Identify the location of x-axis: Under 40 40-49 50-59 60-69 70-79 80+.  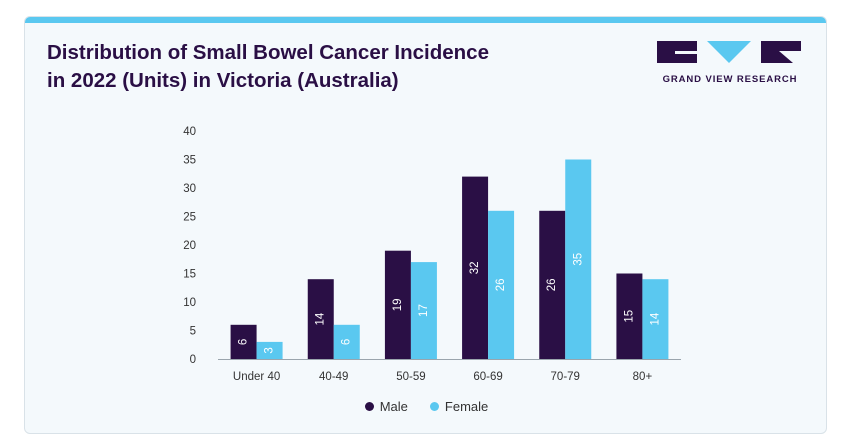
(443, 377).